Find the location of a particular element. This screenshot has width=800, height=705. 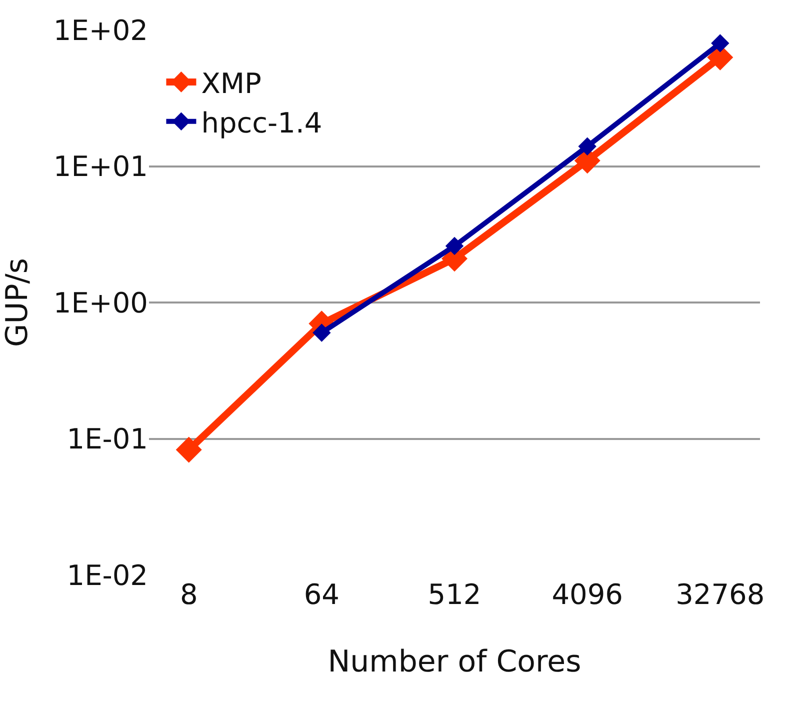

legend-label: hpcc-1.4 is located at coordinates (261, 123).